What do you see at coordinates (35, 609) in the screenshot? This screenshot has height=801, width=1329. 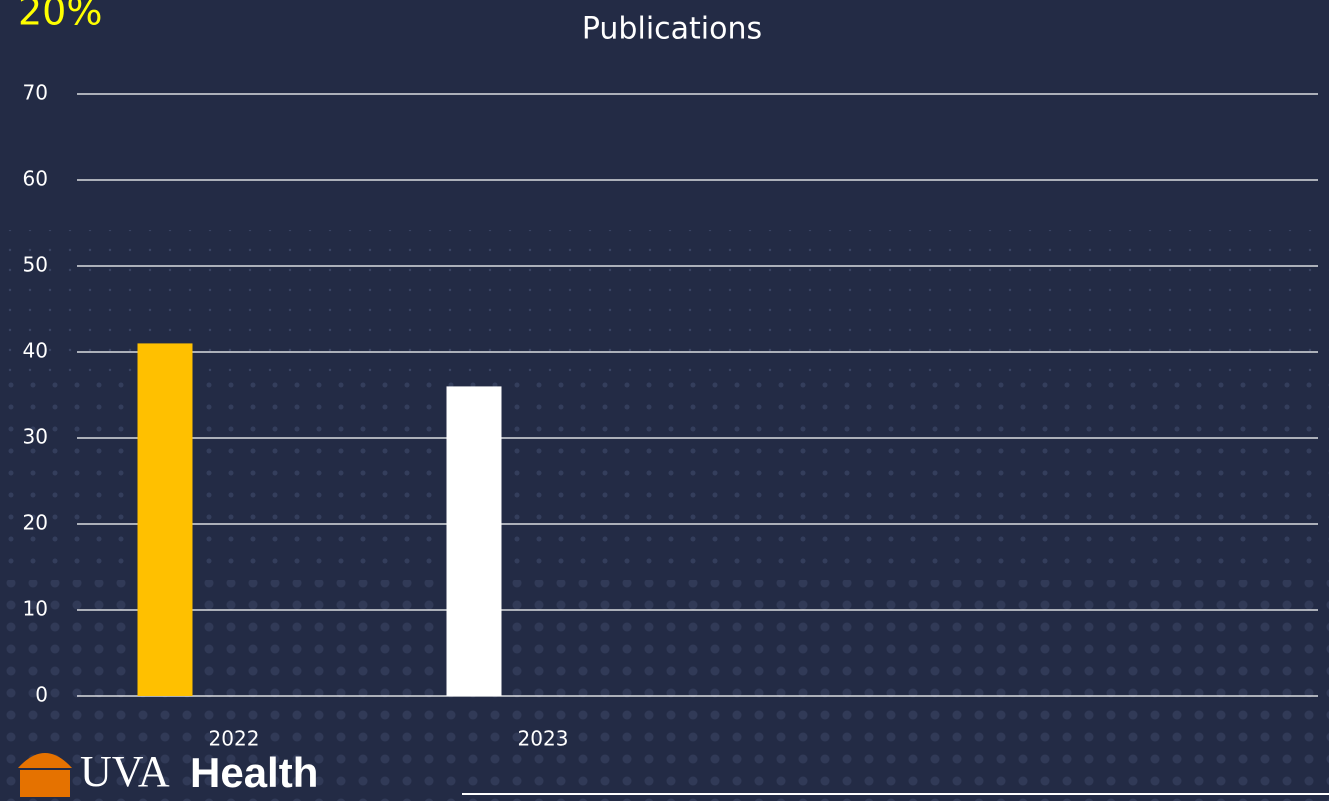 I see `y-tick-label: 10` at bounding box center [35, 609].